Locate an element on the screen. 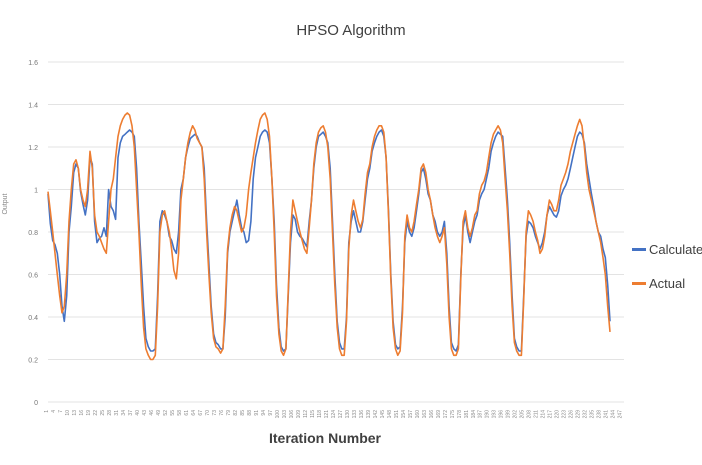 This screenshot has height=465, width=702. x-tick-label: 112 is located at coordinates (306, 414).